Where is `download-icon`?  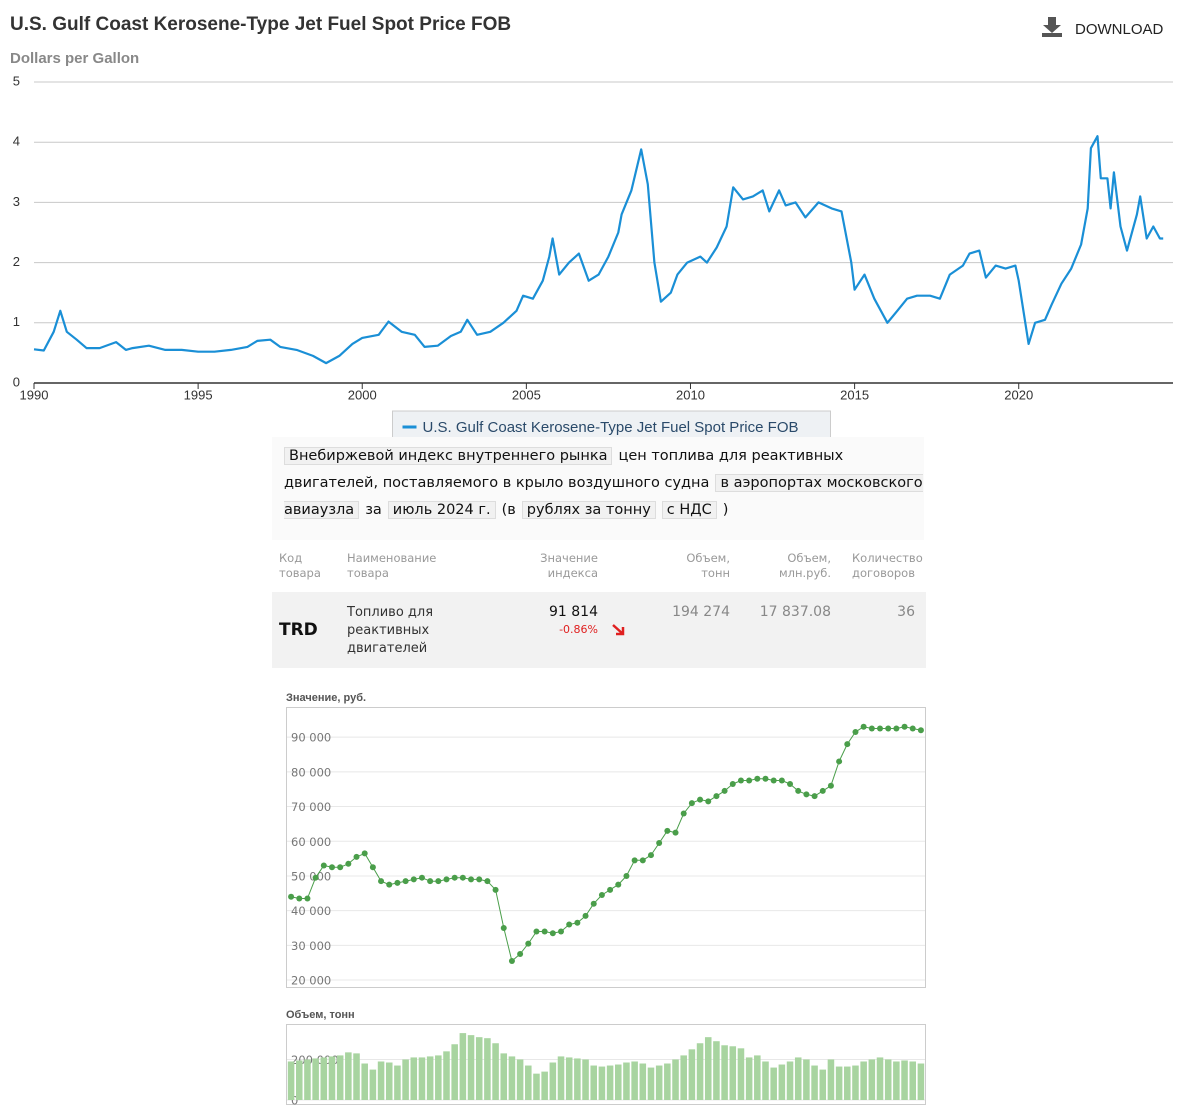
download-icon is located at coordinates (1052, 25).